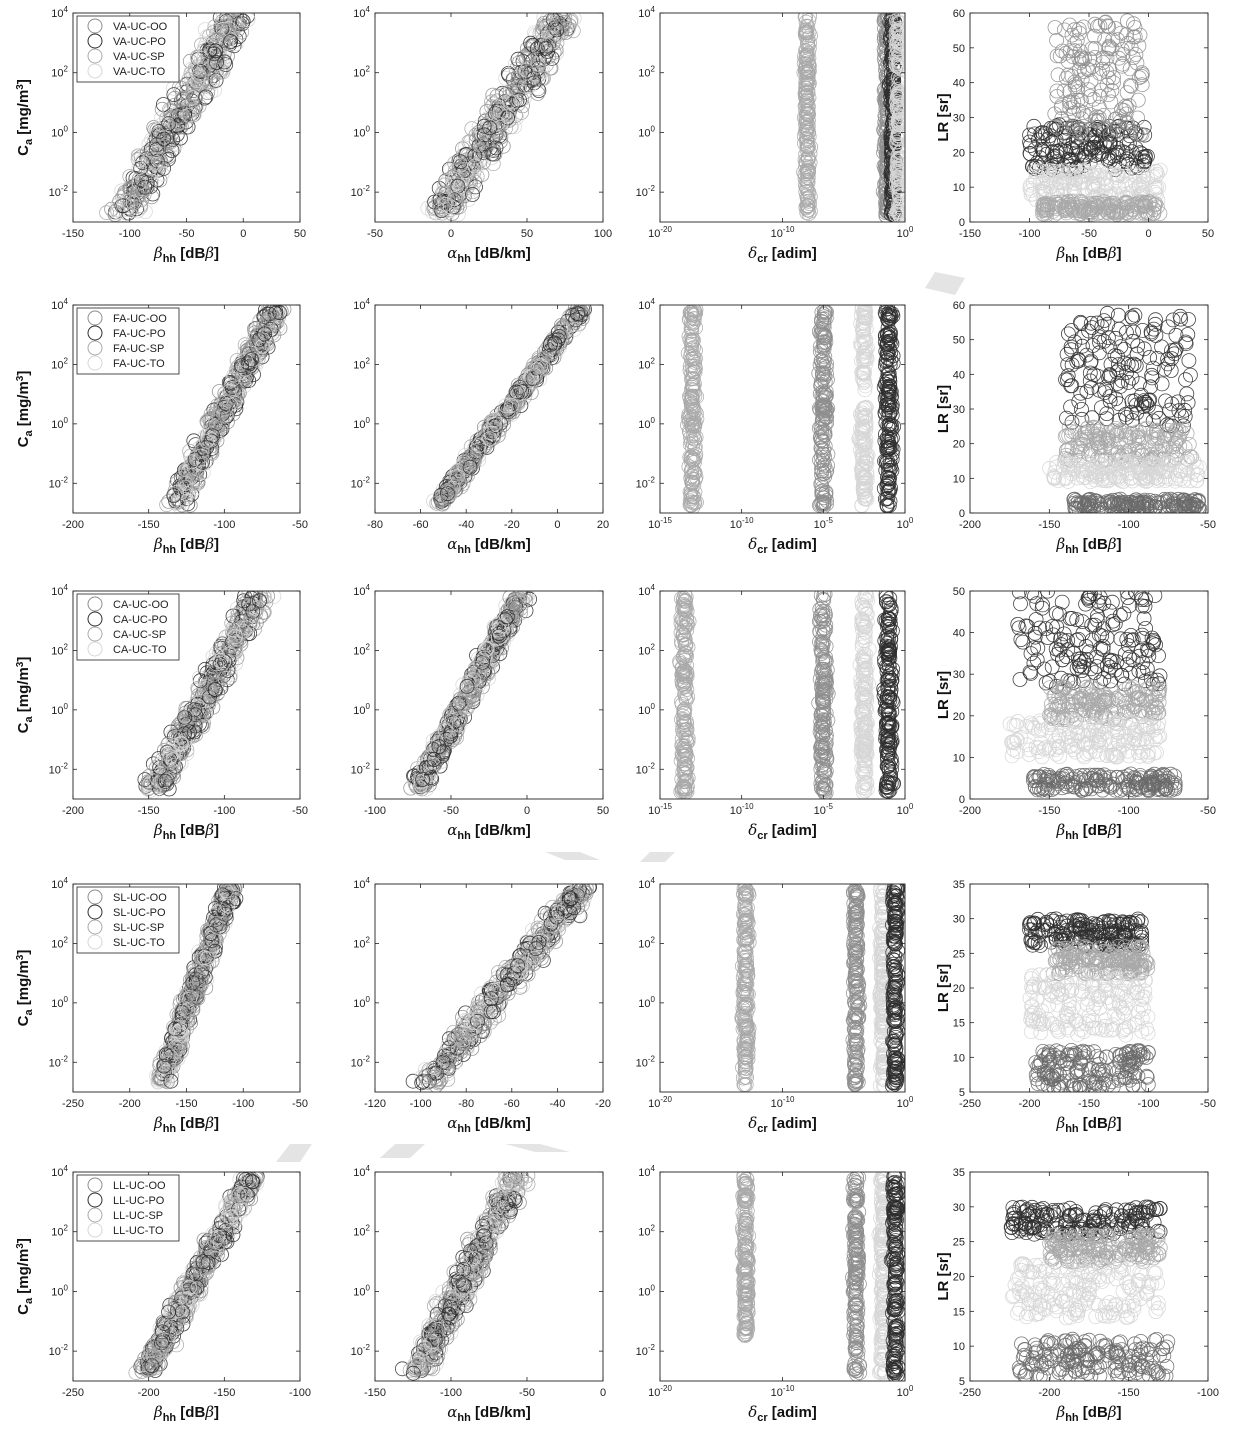 This screenshot has width=1233, height=1430. What do you see at coordinates (139, 72) in the screenshot?
I see `legend-label-TO: VA-UC-TO` at bounding box center [139, 72].